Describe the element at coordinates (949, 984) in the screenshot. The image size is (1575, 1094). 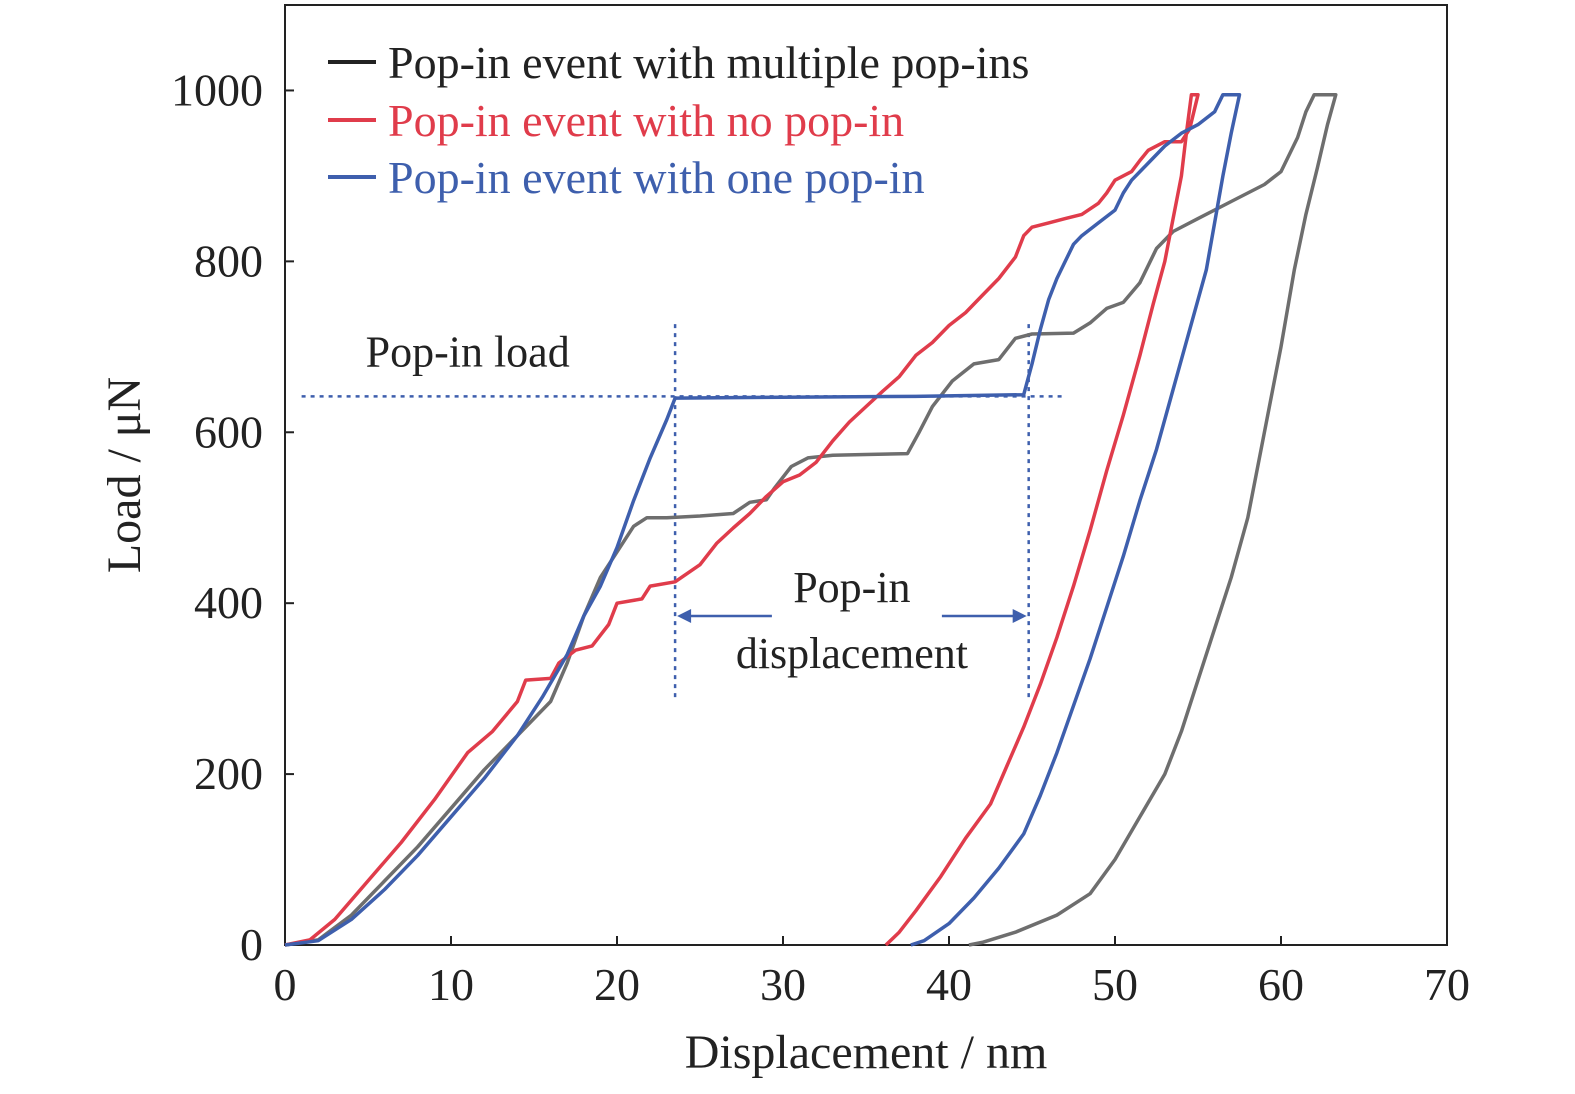
I see `x-tick-label: 40` at that location.